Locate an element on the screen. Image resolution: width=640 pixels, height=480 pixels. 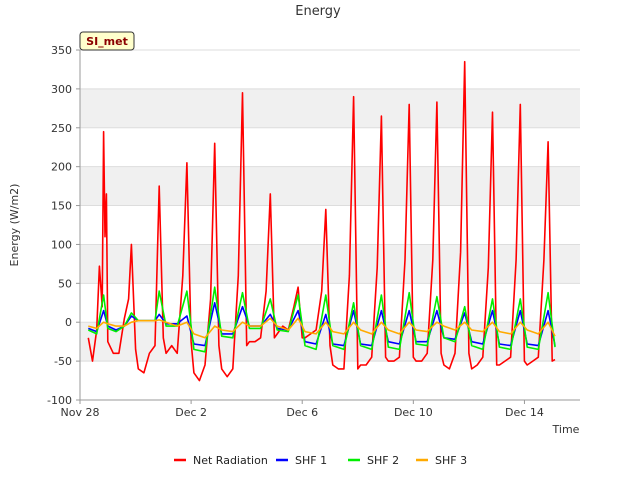
y-tick-label: 150 is located at coordinates (61, 206).